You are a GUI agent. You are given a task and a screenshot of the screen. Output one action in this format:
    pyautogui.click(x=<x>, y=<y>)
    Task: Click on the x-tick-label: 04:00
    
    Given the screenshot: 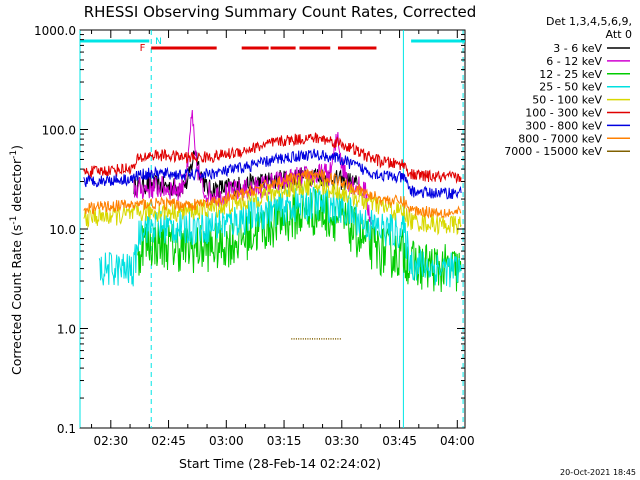 What is the action you would take?
    pyautogui.click(x=457, y=441)
    